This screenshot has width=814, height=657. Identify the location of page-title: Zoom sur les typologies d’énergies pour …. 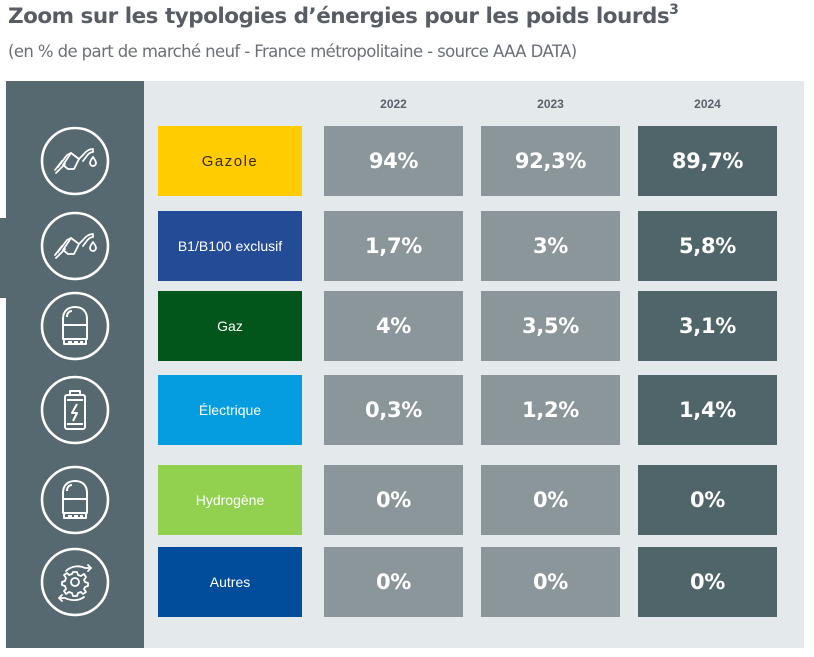
(343, 15).